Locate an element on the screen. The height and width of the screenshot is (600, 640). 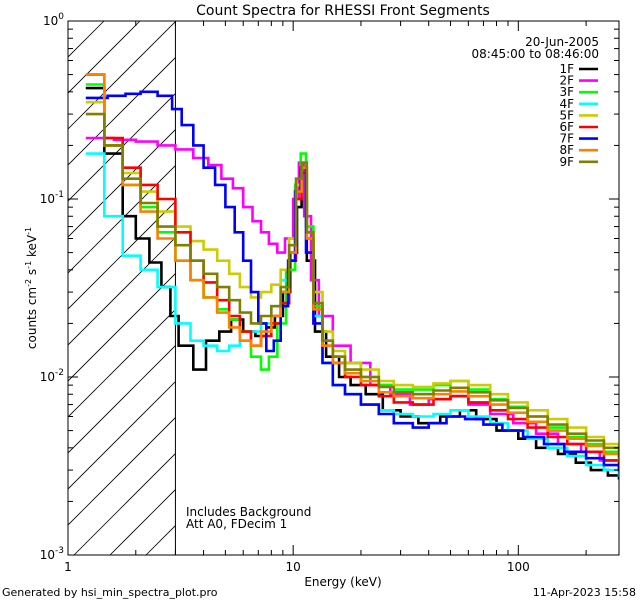
chart-title: Count Spectra for RHESSI Front Segments is located at coordinates (343, 11).